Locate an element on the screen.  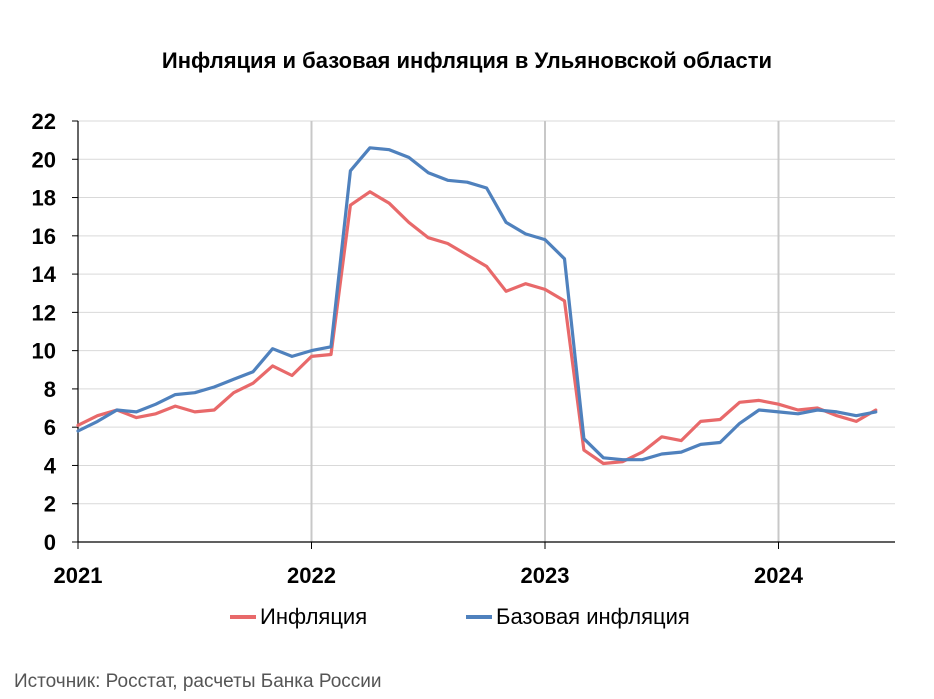
y-tick-label: 2 is located at coordinates (50, 504).